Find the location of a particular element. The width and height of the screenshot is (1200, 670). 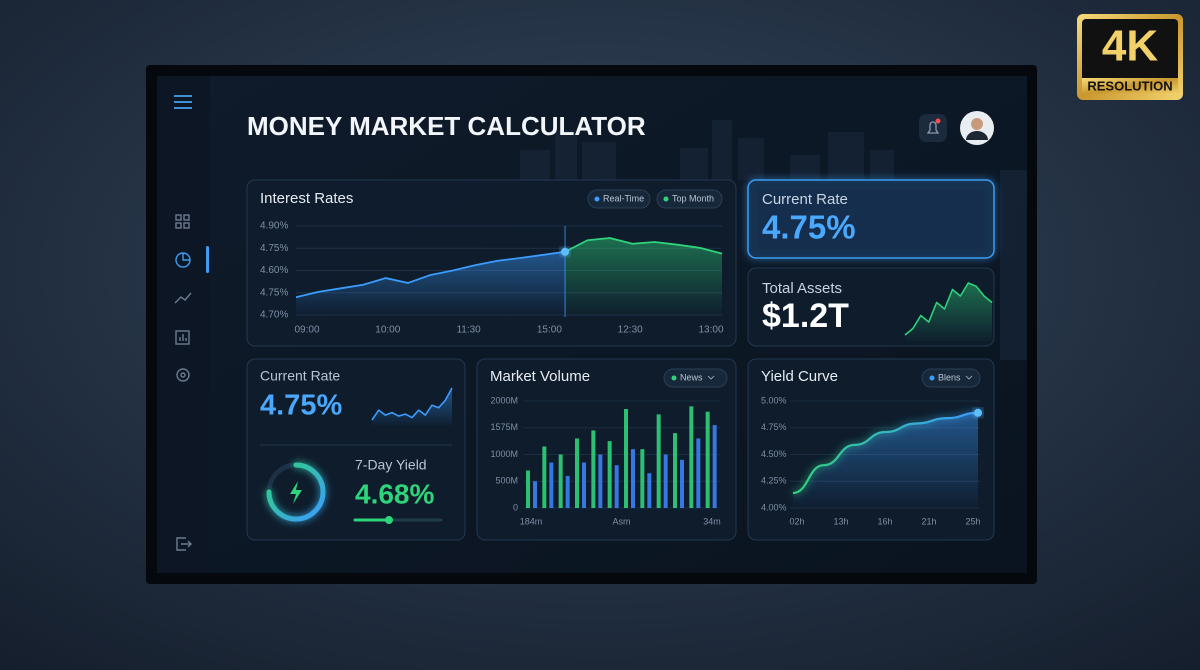

filter-dropdown: News is located at coordinates (695, 378).